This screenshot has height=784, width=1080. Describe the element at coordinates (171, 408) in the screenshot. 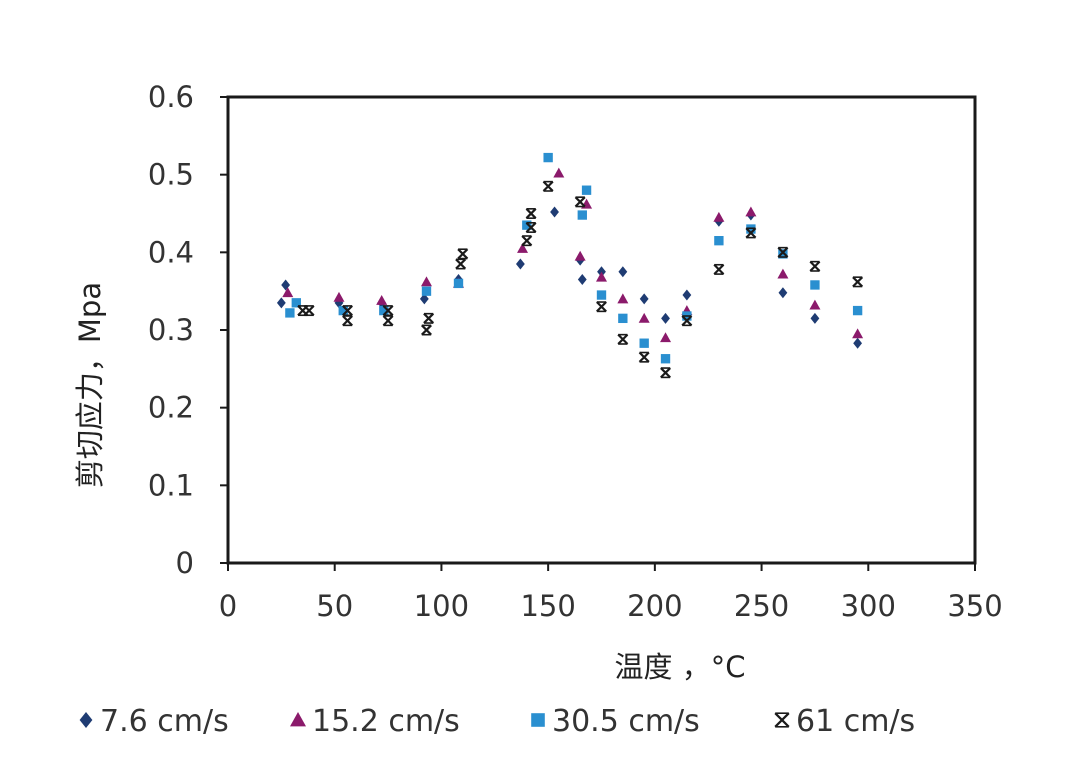

I see `y-tick-label: 0.2` at that location.